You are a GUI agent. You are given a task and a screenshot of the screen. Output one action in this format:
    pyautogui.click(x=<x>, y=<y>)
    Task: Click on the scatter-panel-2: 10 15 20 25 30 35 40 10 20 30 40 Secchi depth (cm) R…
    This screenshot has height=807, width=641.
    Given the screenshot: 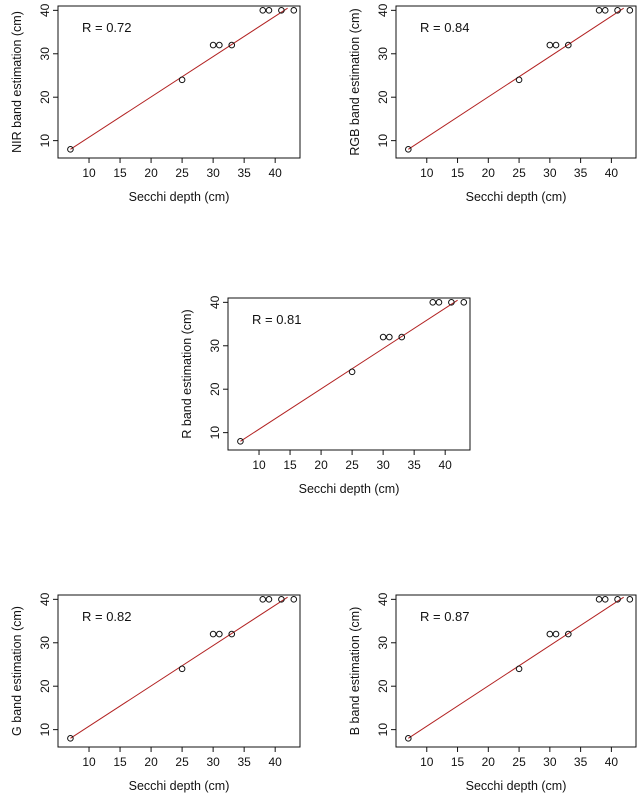 What is the action you would take?
    pyautogui.click(x=492, y=103)
    